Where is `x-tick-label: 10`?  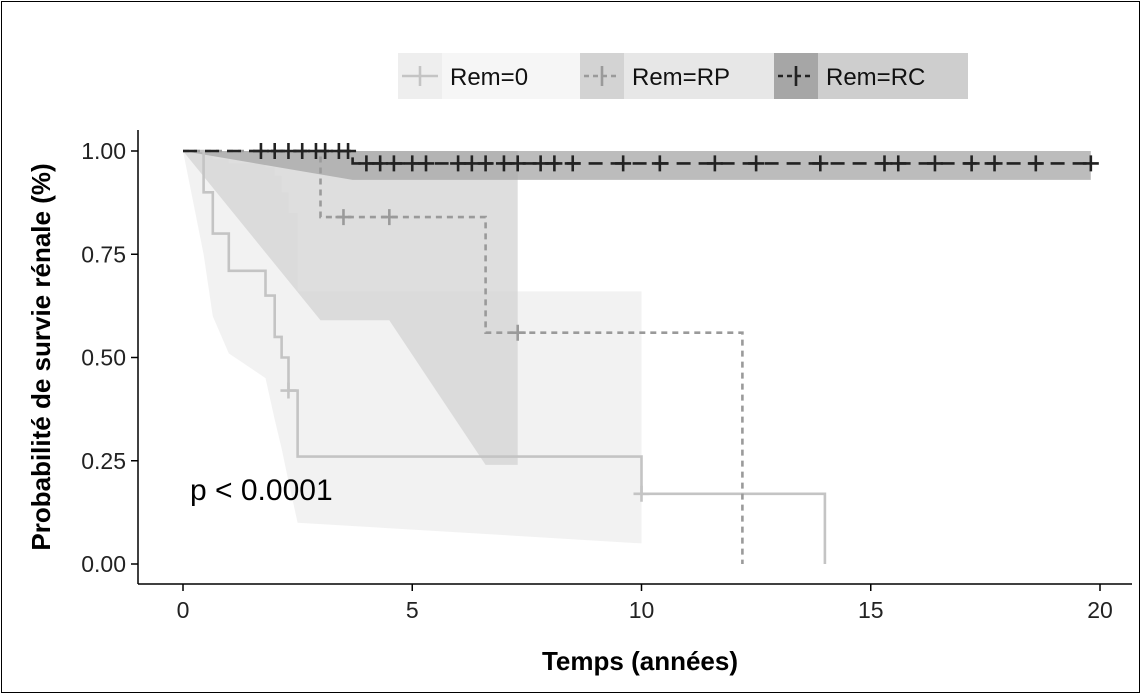
x-tick-label: 10 is located at coordinates (642, 610).